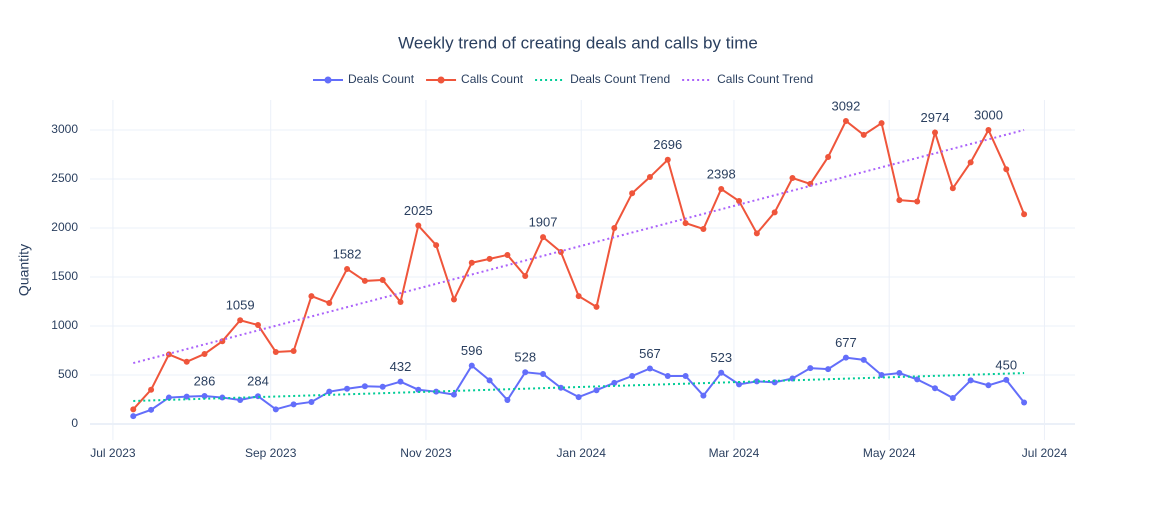  What do you see at coordinates (24, 270) in the screenshot?
I see `y-axis-label: Quantity` at bounding box center [24, 270].